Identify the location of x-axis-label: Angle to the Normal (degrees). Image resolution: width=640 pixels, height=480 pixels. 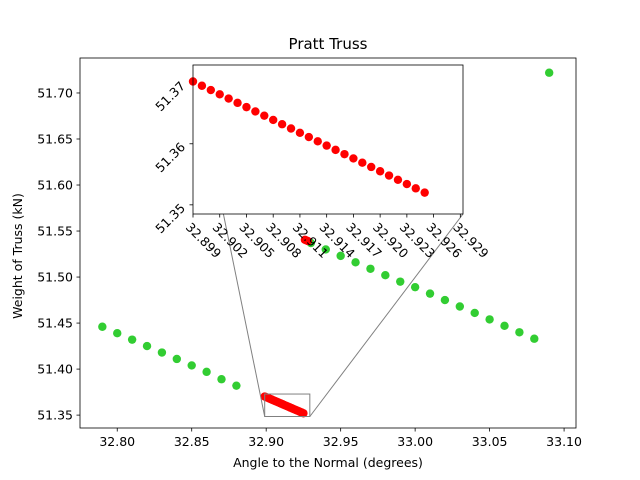
(328, 462).